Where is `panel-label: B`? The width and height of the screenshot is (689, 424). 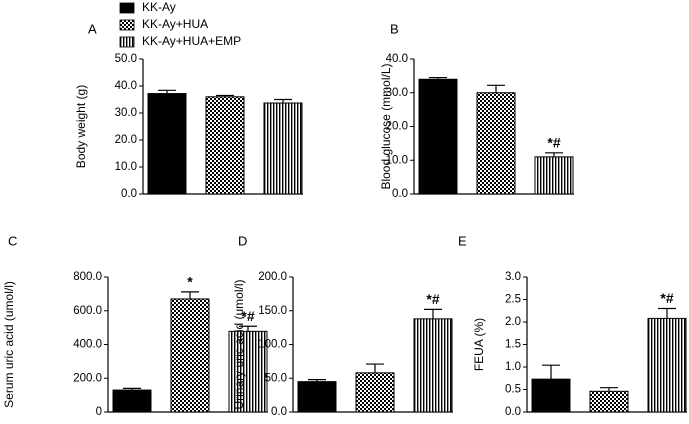 panel-label: B is located at coordinates (394, 28).